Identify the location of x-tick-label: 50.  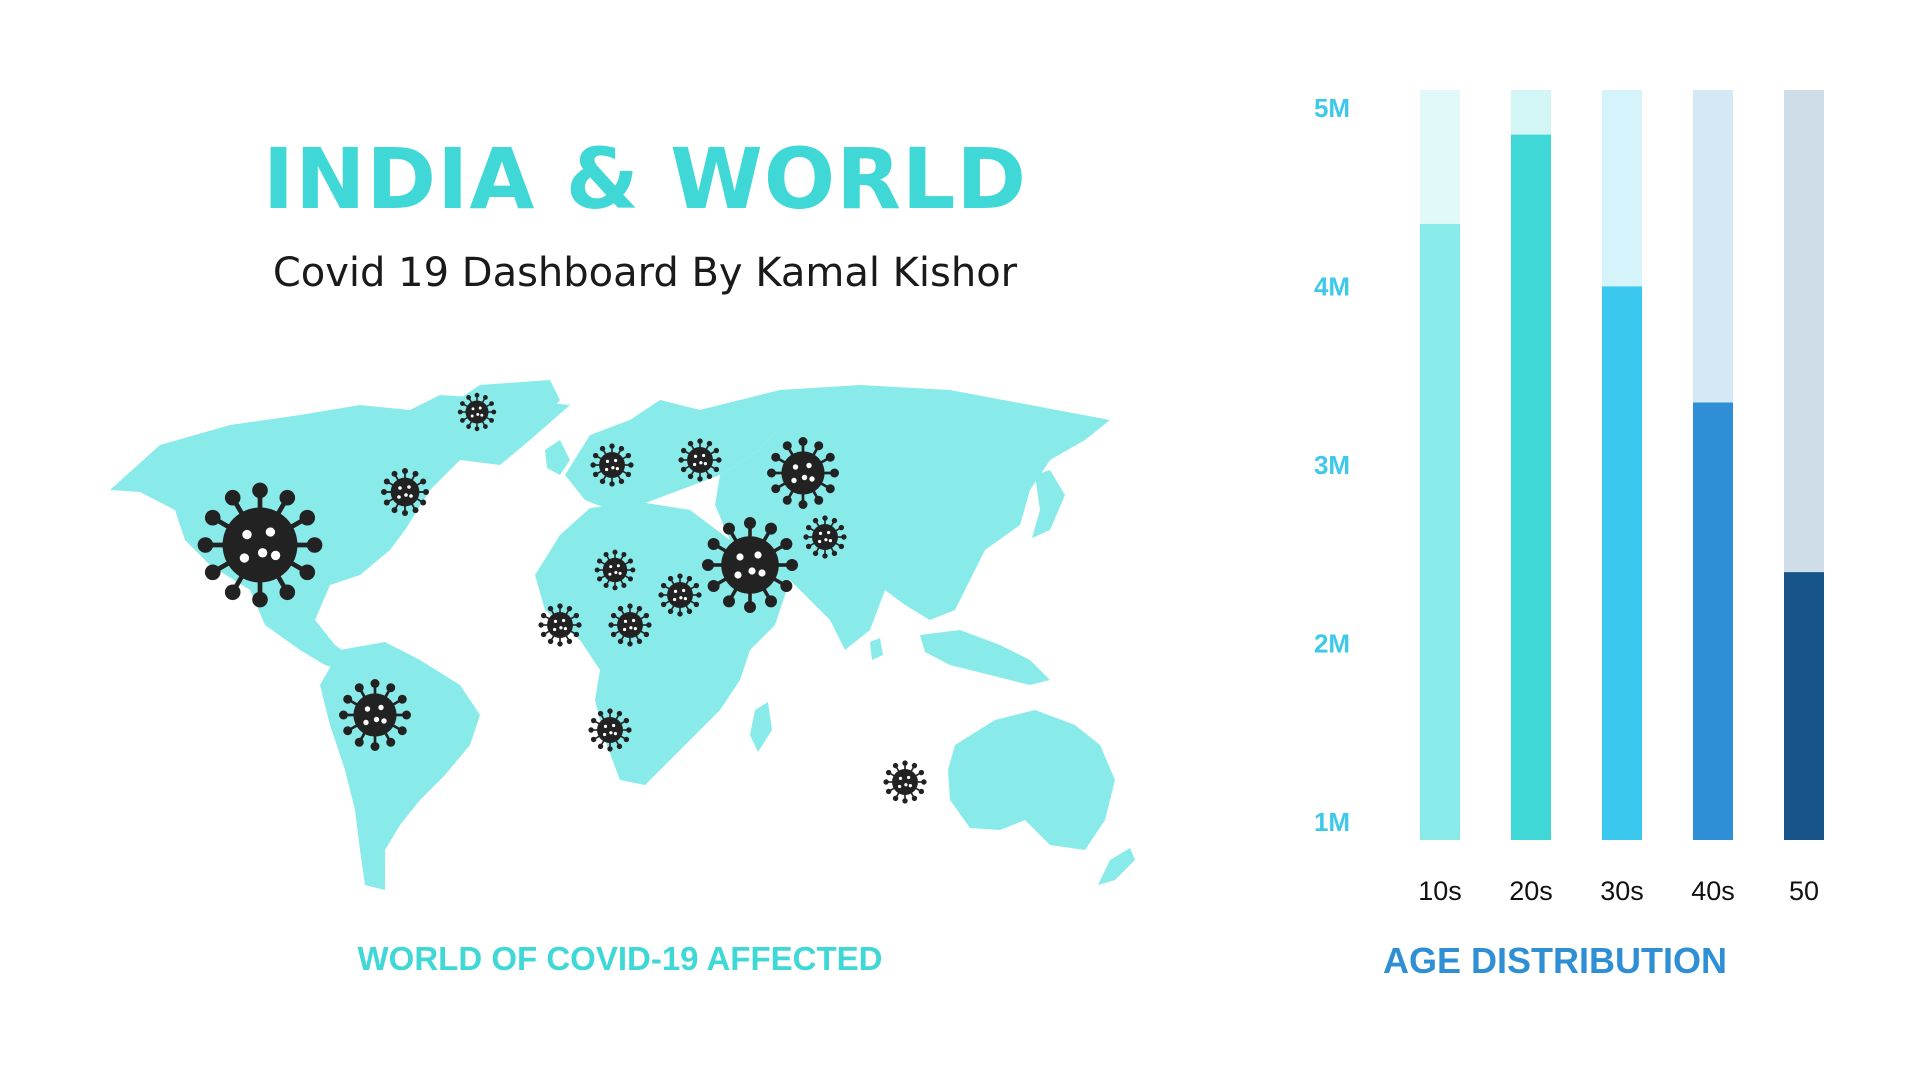
(1804, 891).